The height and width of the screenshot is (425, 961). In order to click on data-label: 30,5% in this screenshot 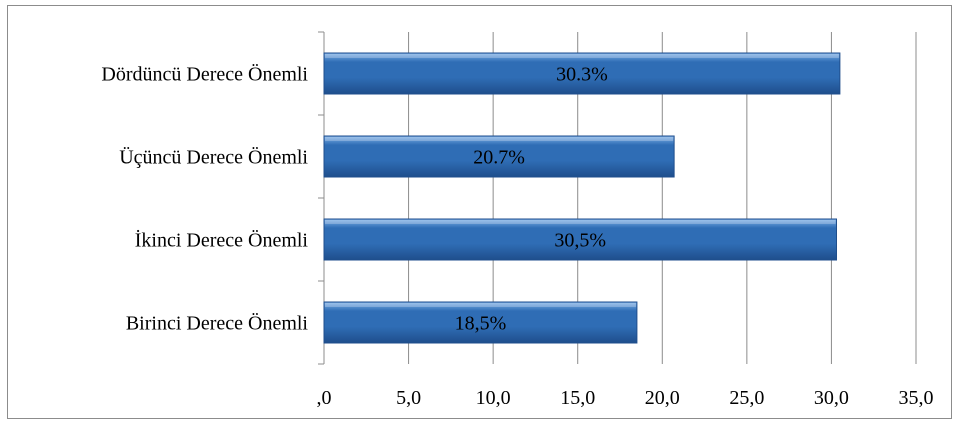, I will do `click(580, 241)`.